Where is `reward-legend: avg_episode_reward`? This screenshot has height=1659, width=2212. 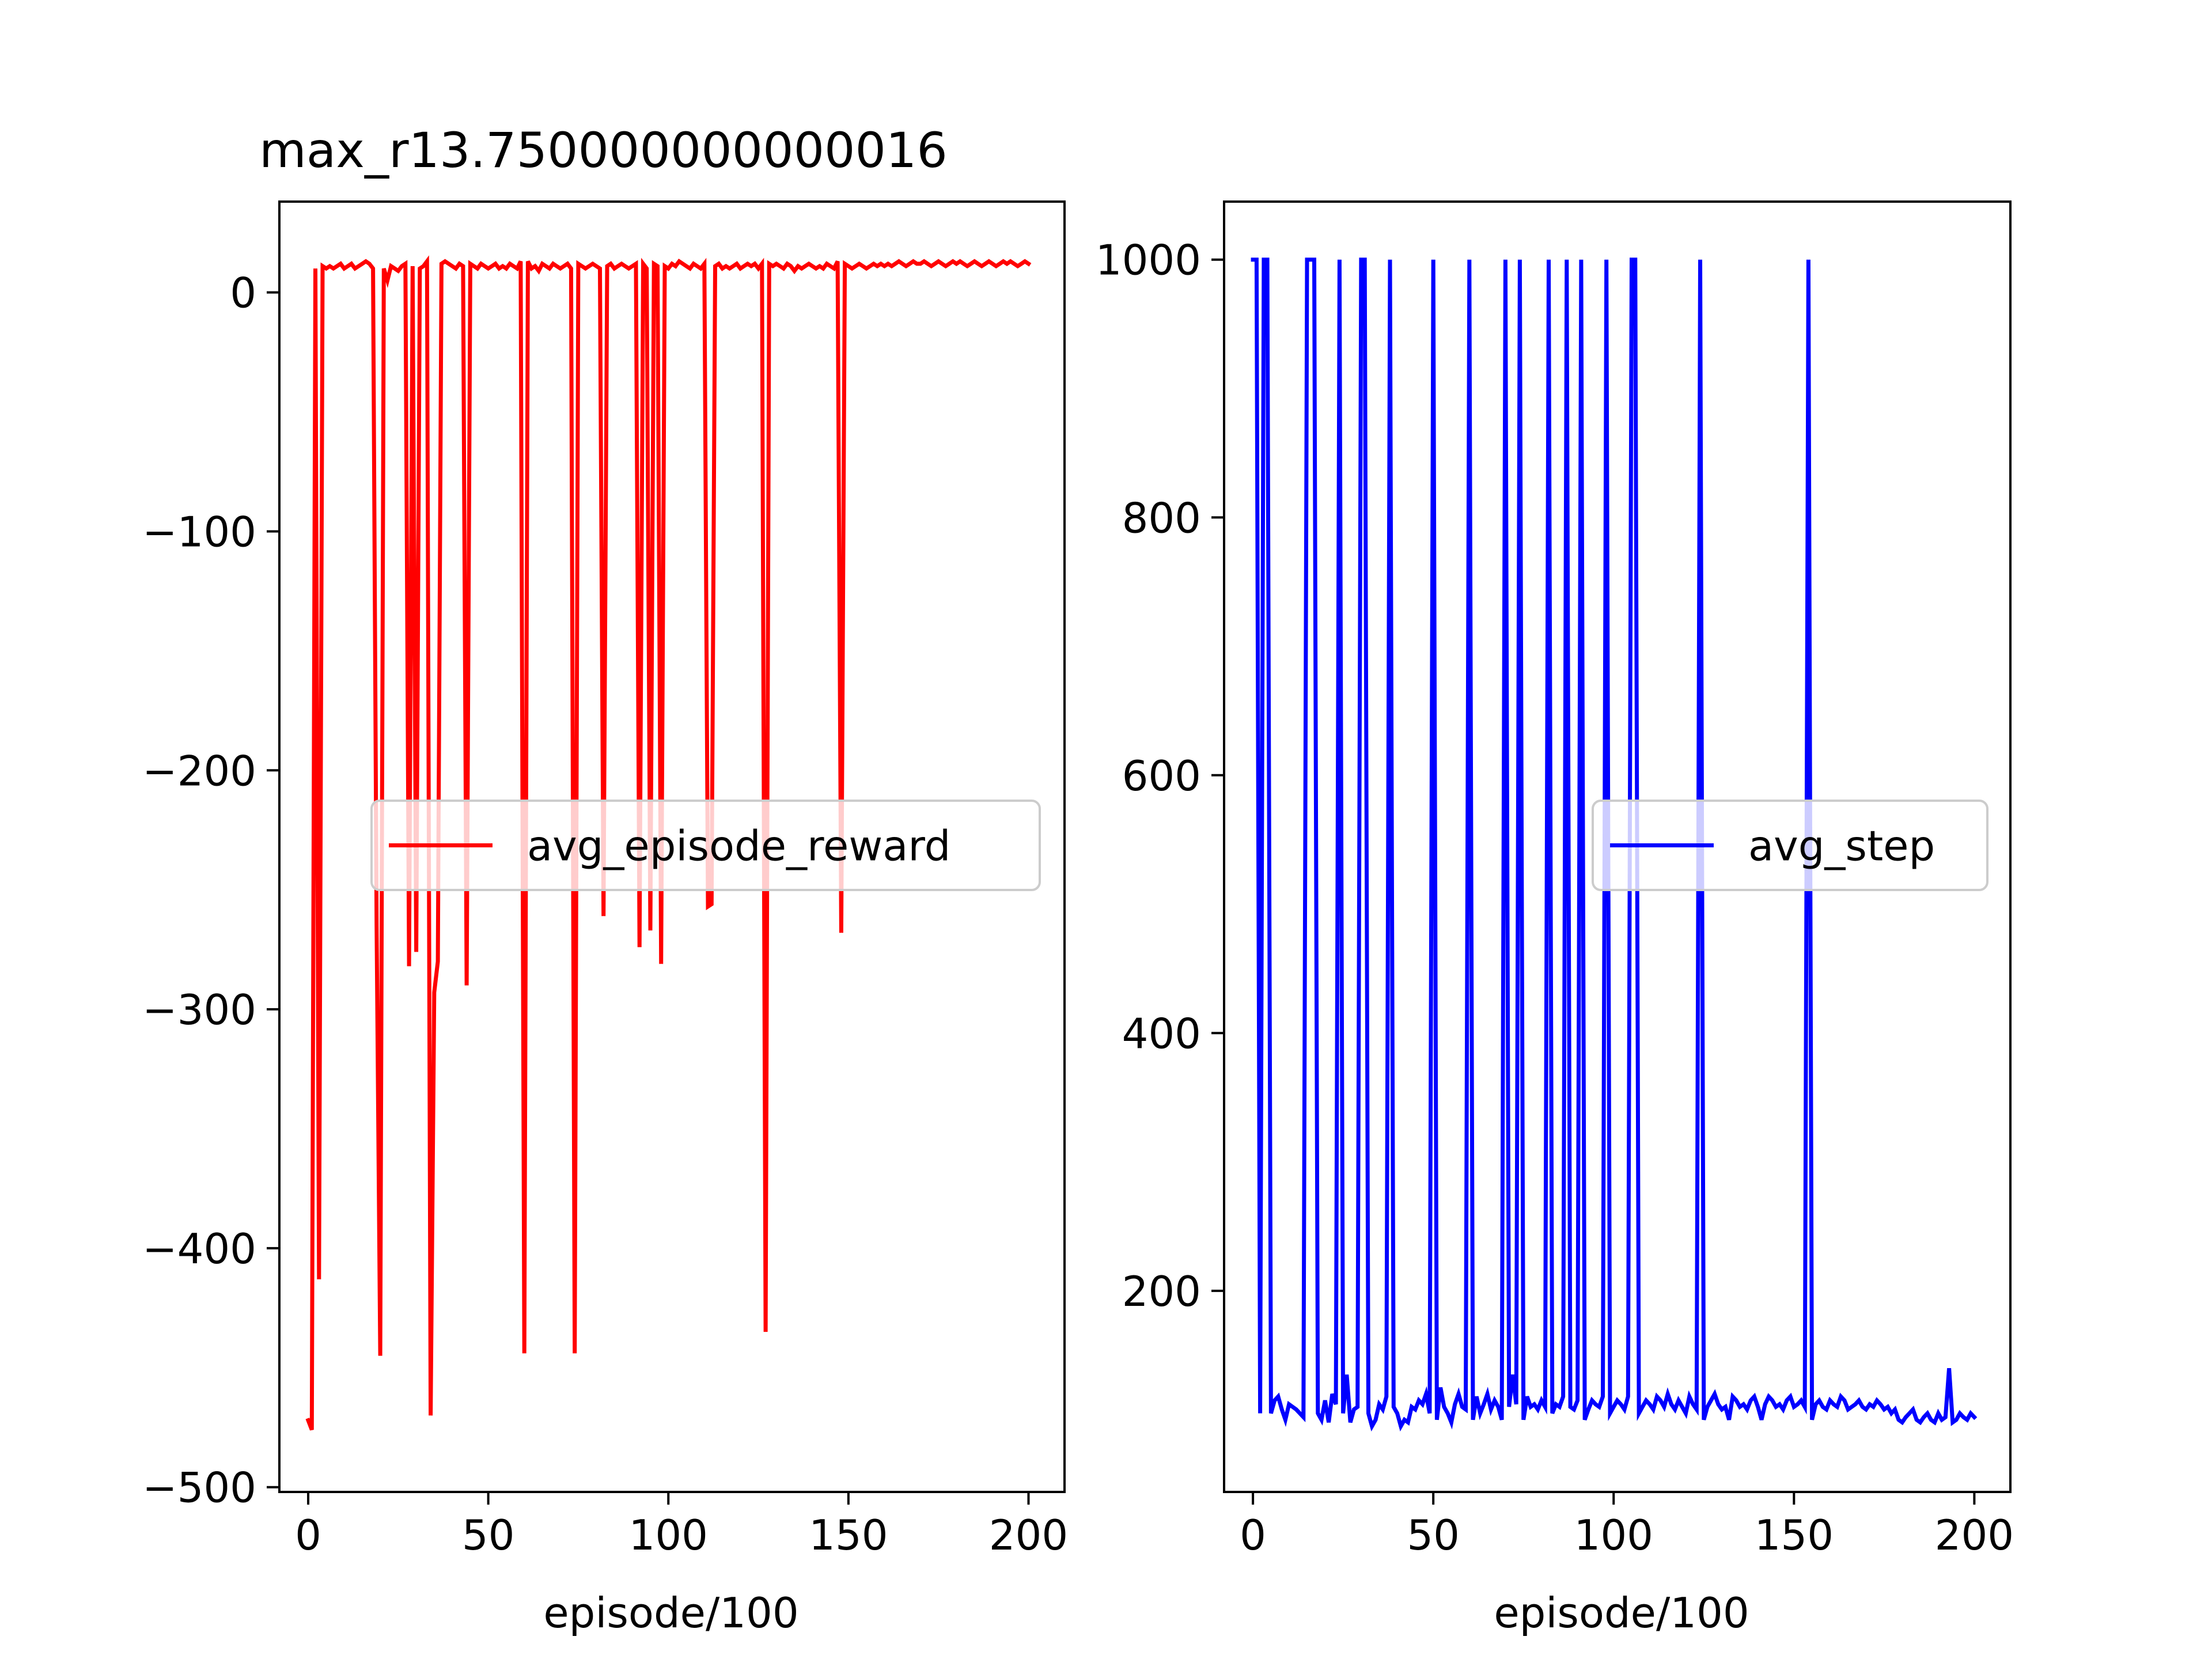
reward-legend: avg_episode_reward is located at coordinates (705, 845).